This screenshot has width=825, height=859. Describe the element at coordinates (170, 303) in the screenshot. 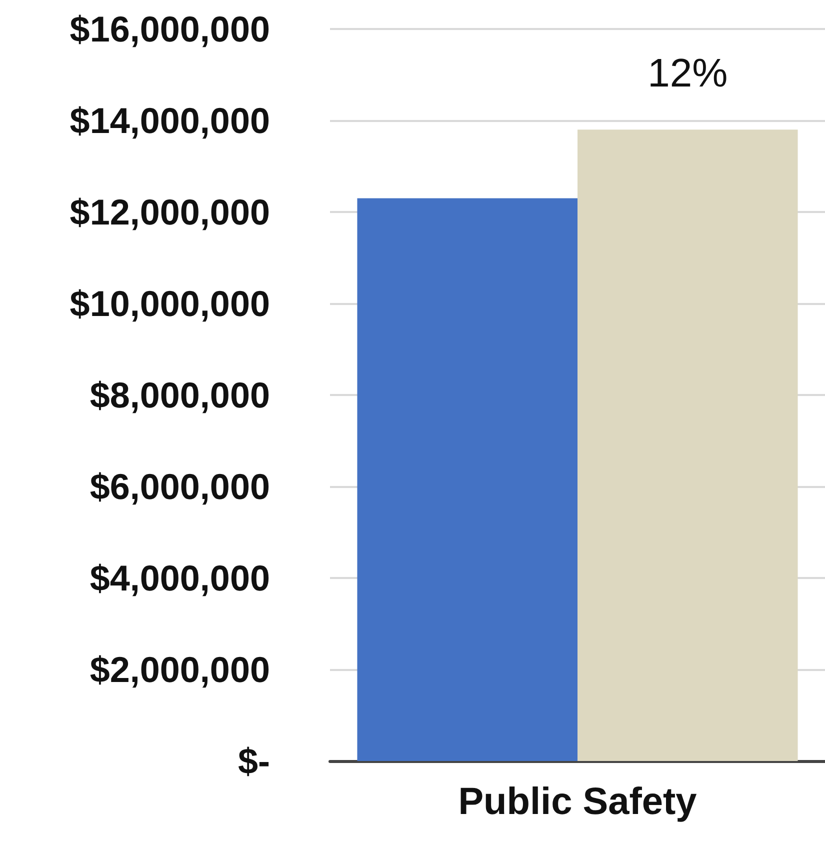

I see `y-tick-label: $10,000,000` at that location.